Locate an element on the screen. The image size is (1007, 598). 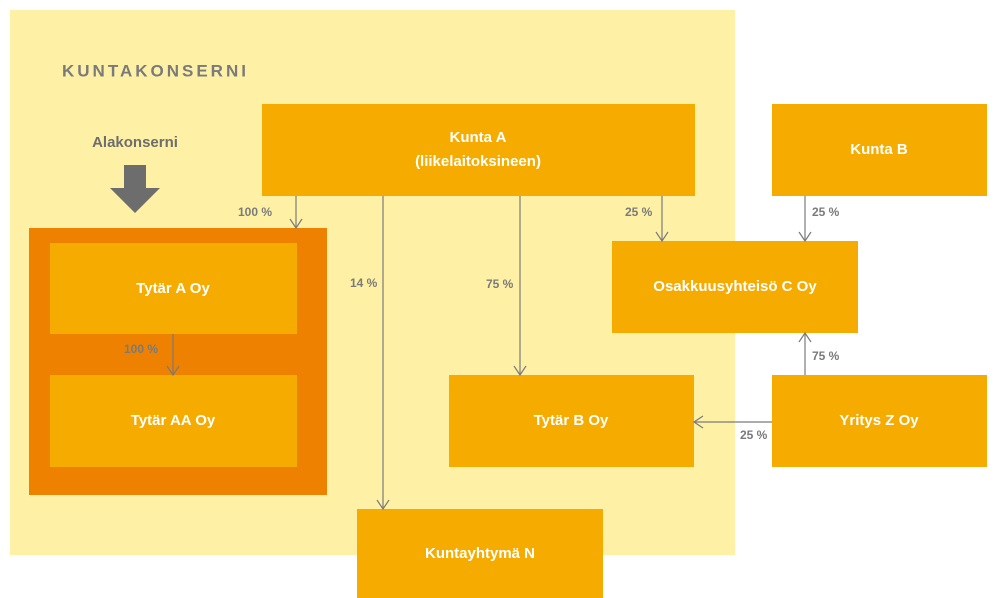
subgroup-label: Alakonserni is located at coordinates (135, 142).